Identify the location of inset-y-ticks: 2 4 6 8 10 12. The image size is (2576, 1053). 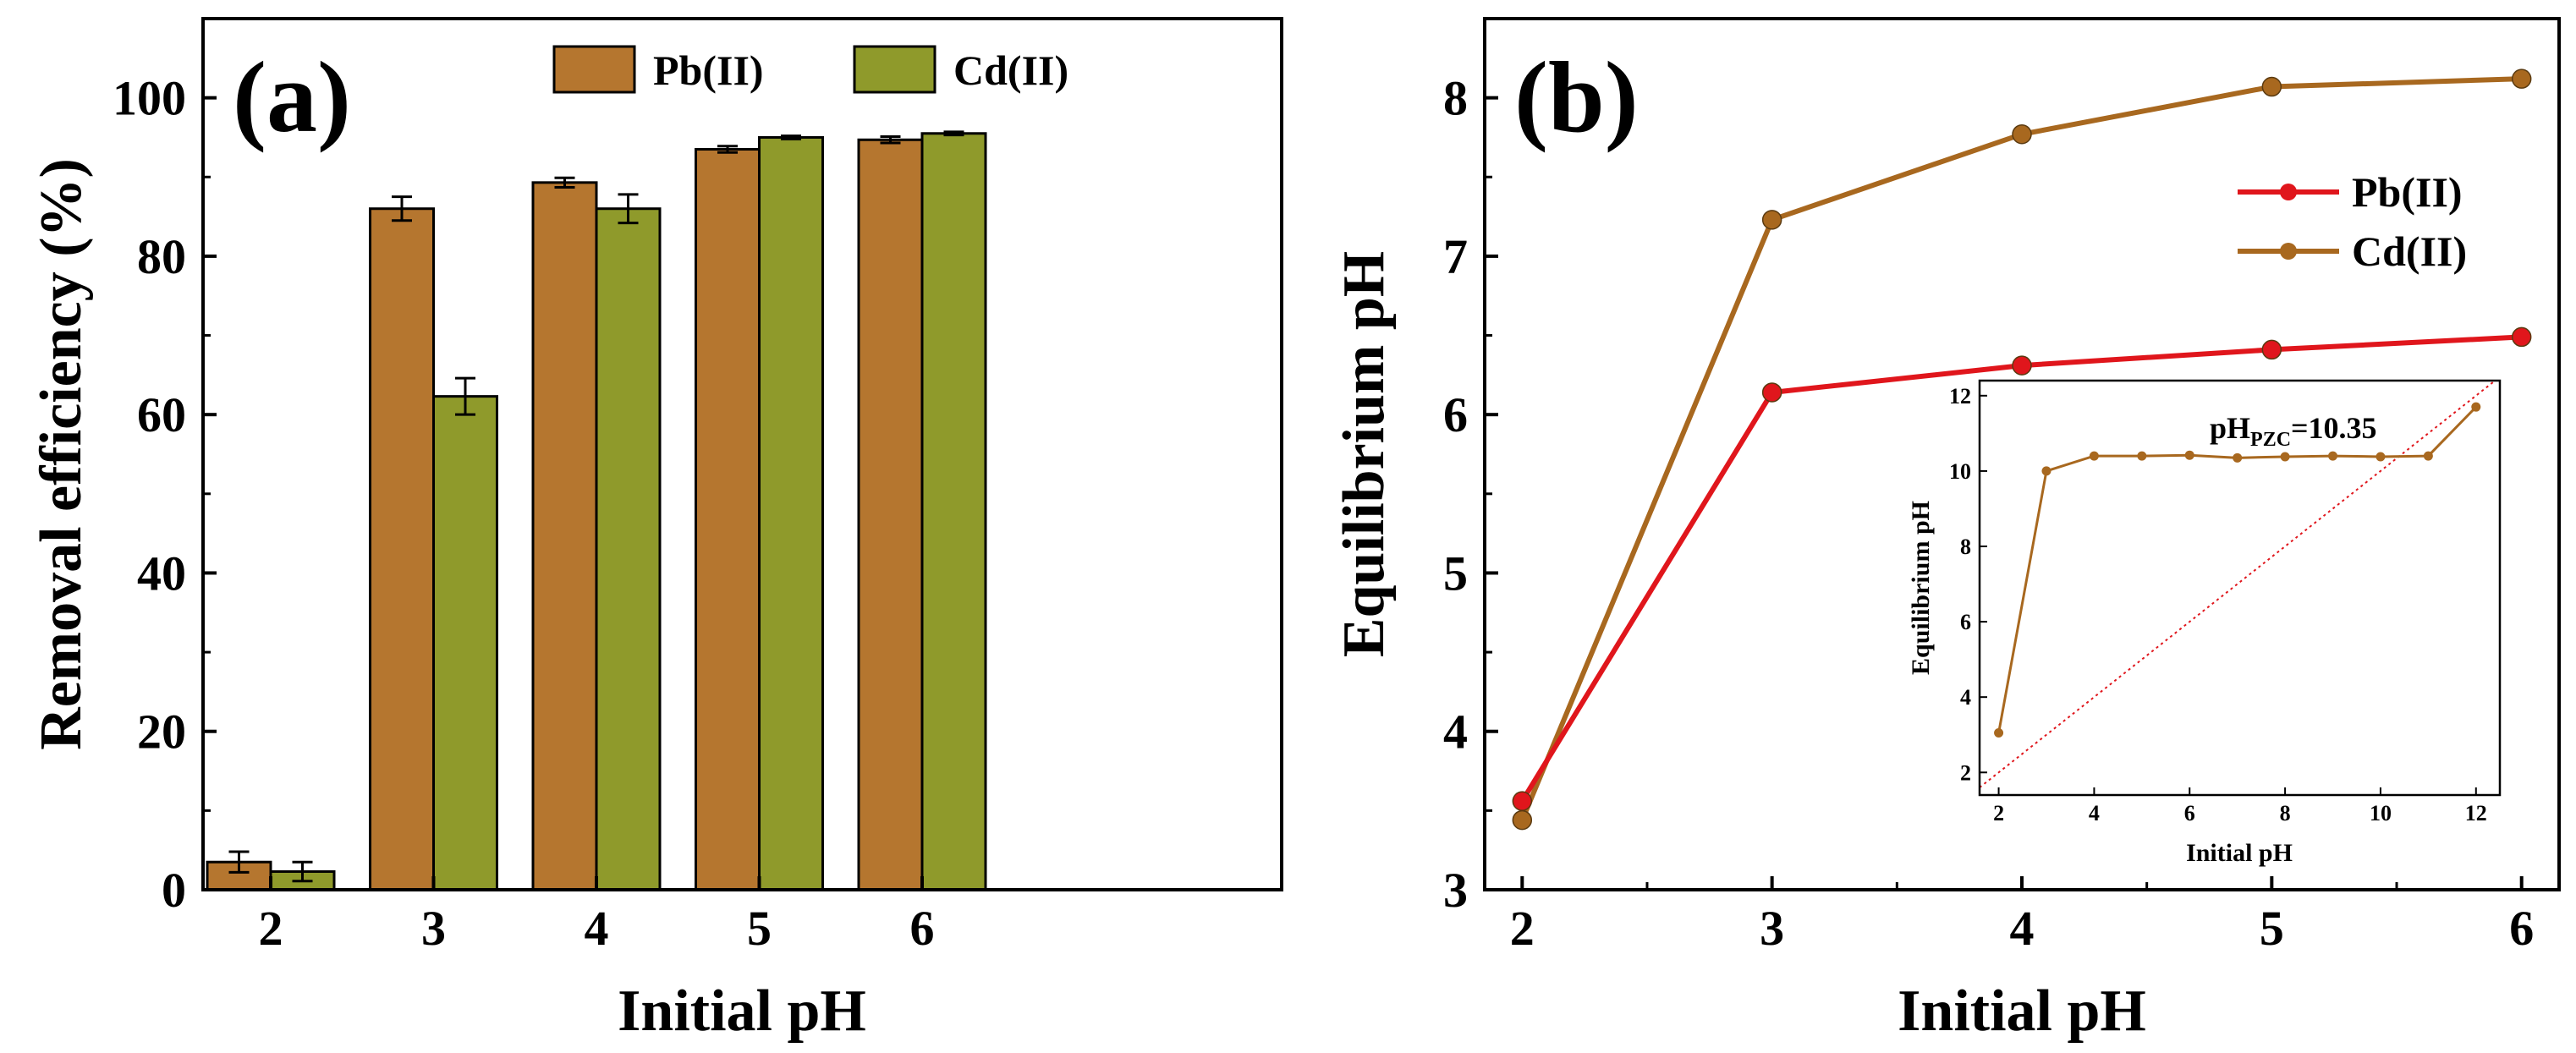
(1968, 584).